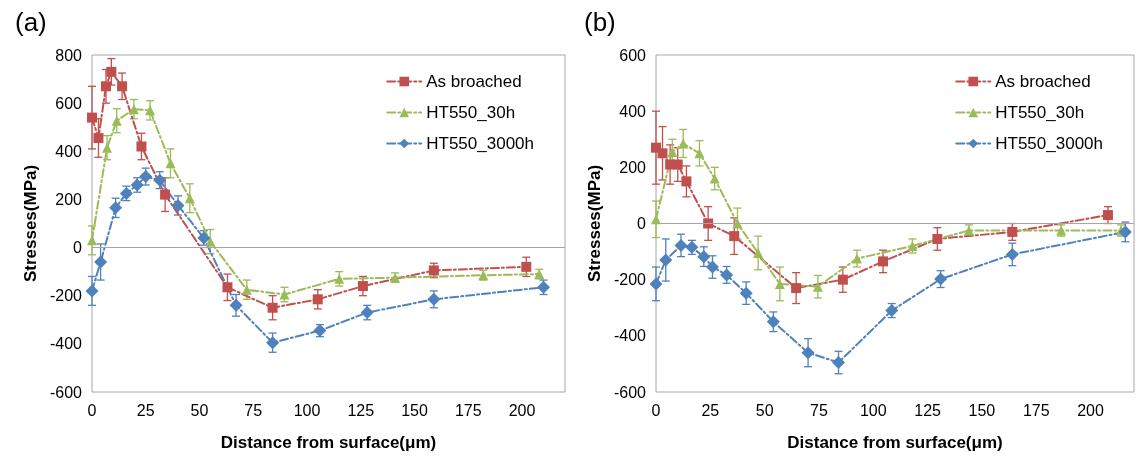 This screenshot has width=1138, height=466. Describe the element at coordinates (69, 55) in the screenshot. I see `y-tick-label: 800` at that location.